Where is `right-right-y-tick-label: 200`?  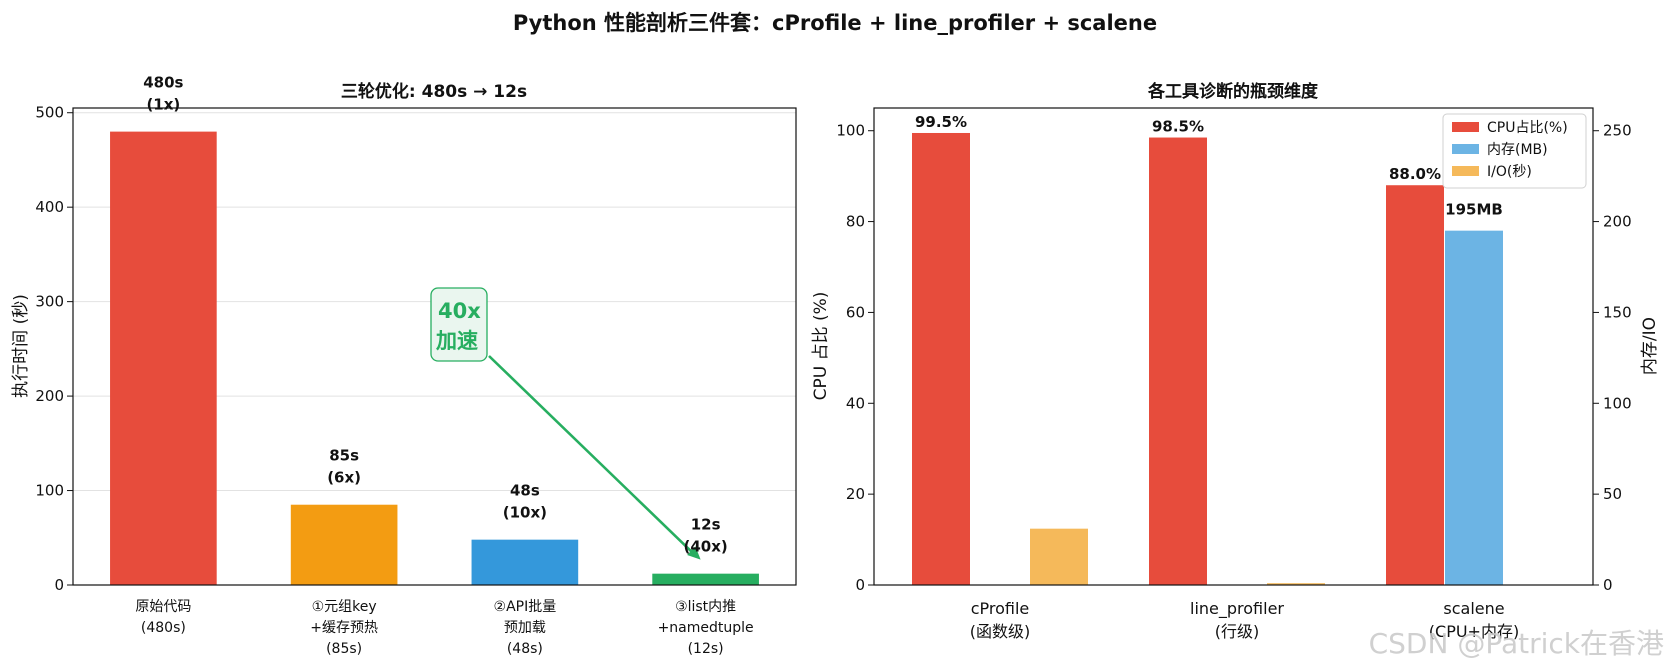
right-right-y-tick-label: 200 is located at coordinates (1617, 222).